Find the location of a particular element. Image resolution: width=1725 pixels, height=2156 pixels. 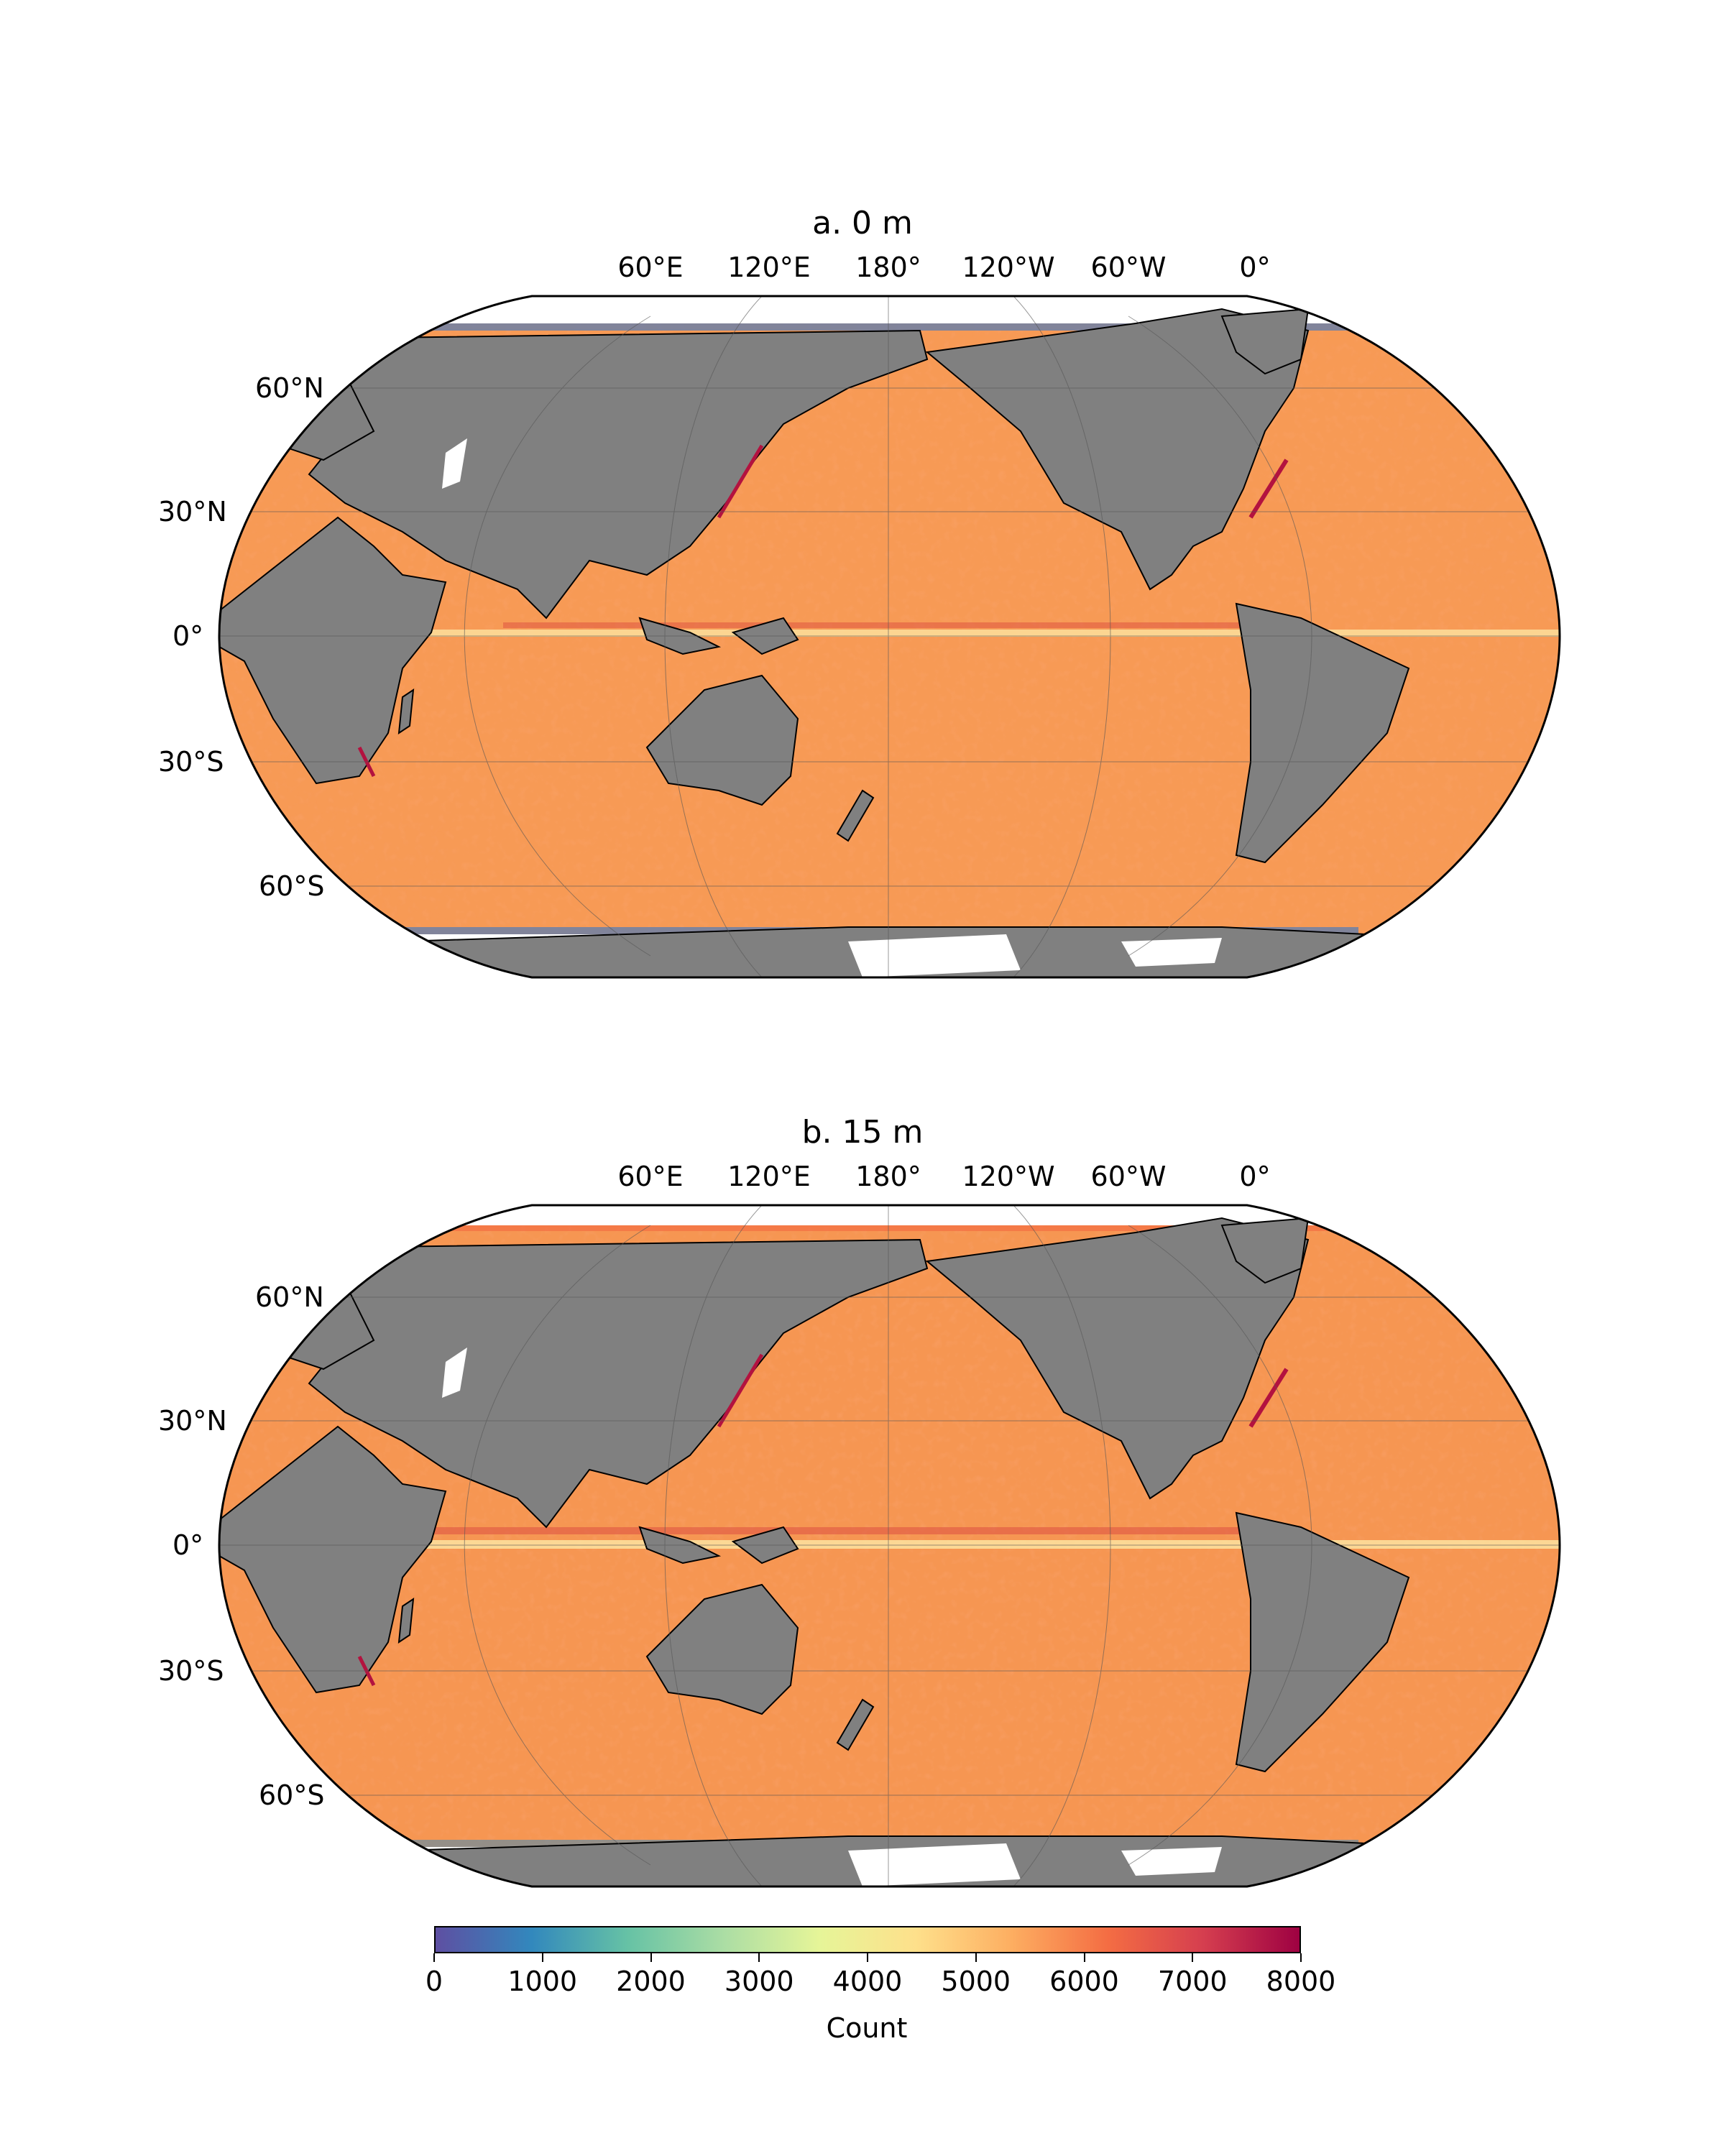

panel-b-lat-label-0: 0° is located at coordinates (188, 1545).